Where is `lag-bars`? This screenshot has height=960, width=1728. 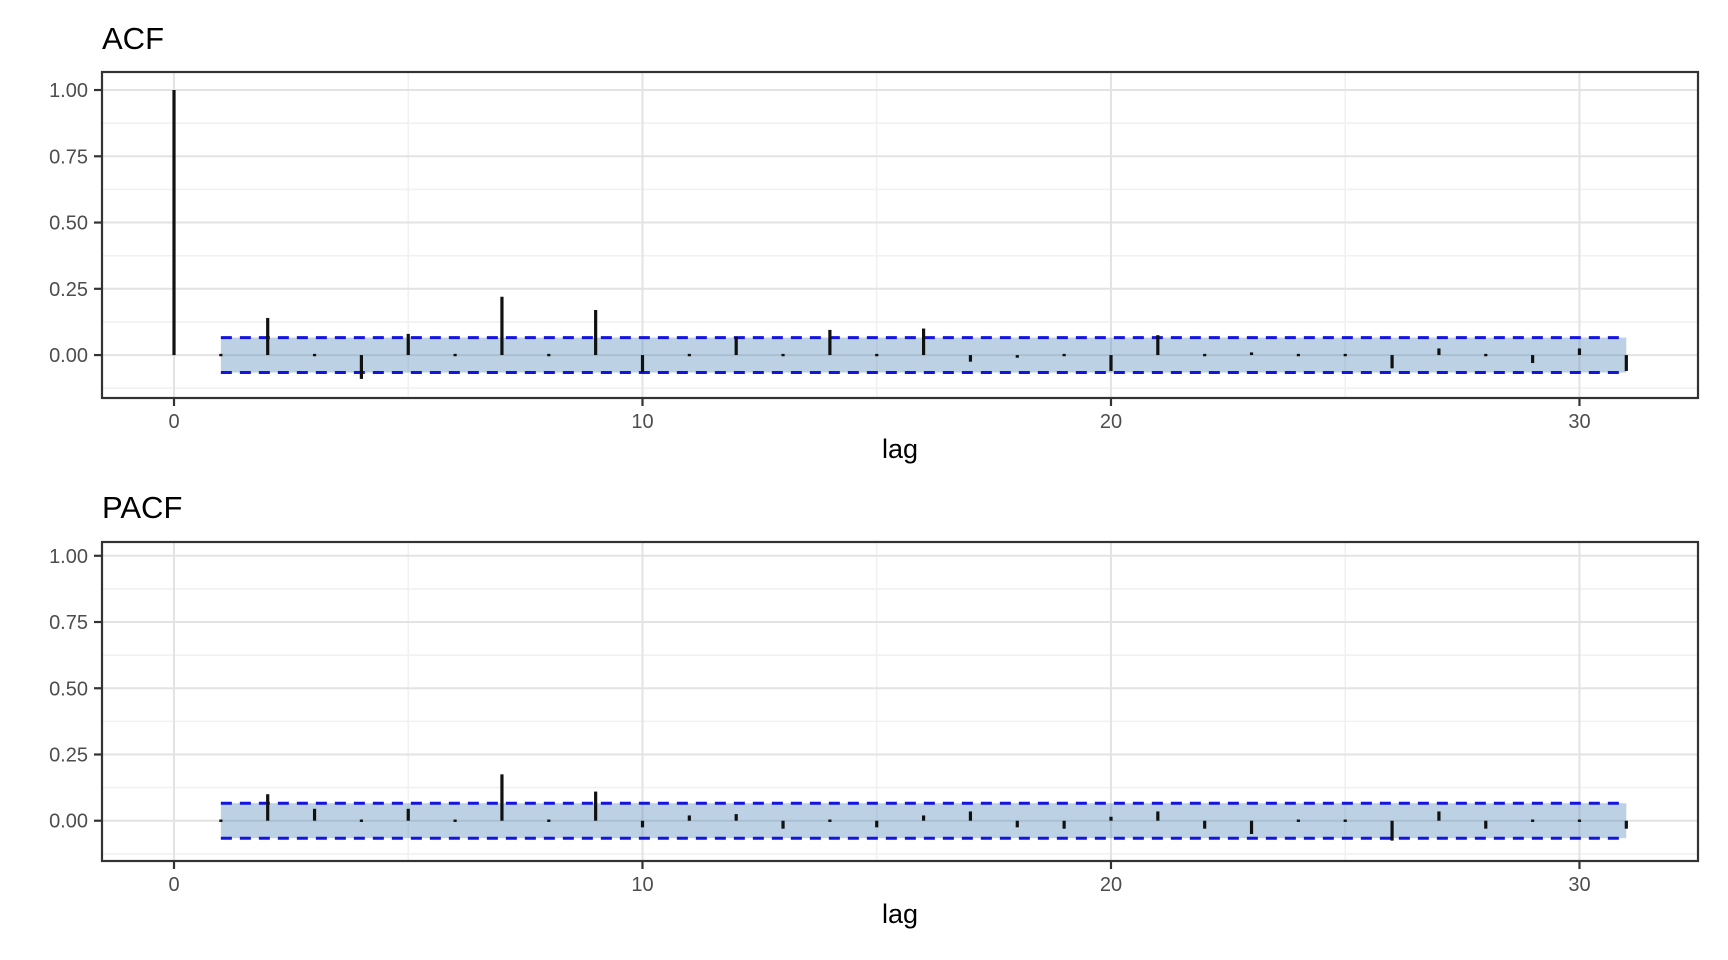
lag-bars is located at coordinates (923, 807).